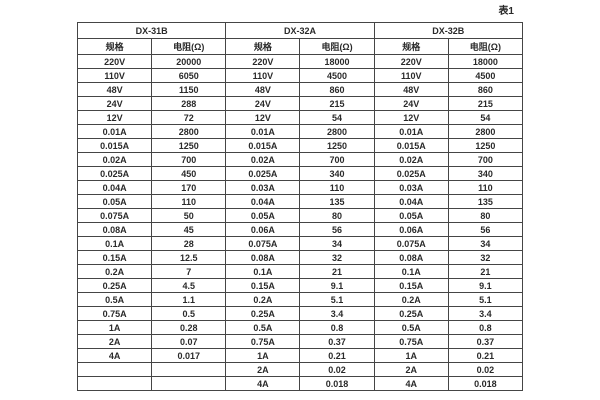 The width and height of the screenshot is (600, 400). Describe the element at coordinates (189, 327) in the screenshot. I see `resistance-cell: 0.28` at that location.